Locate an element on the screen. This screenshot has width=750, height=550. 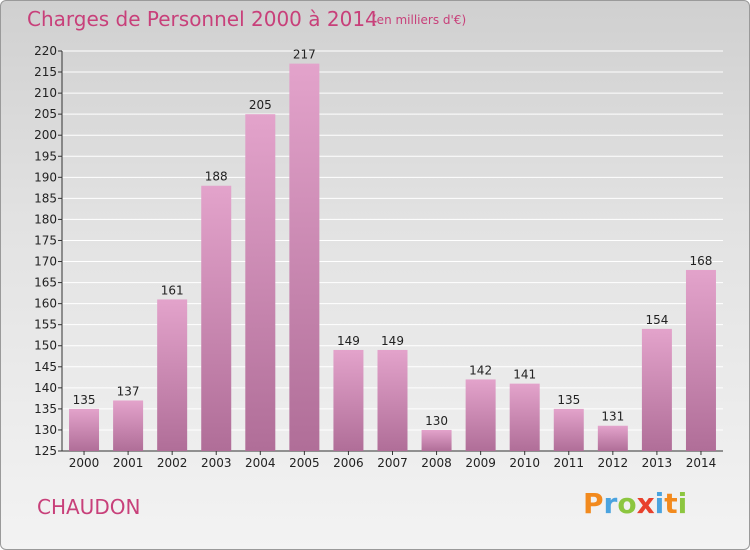
bar-2004 is located at coordinates (260, 282).